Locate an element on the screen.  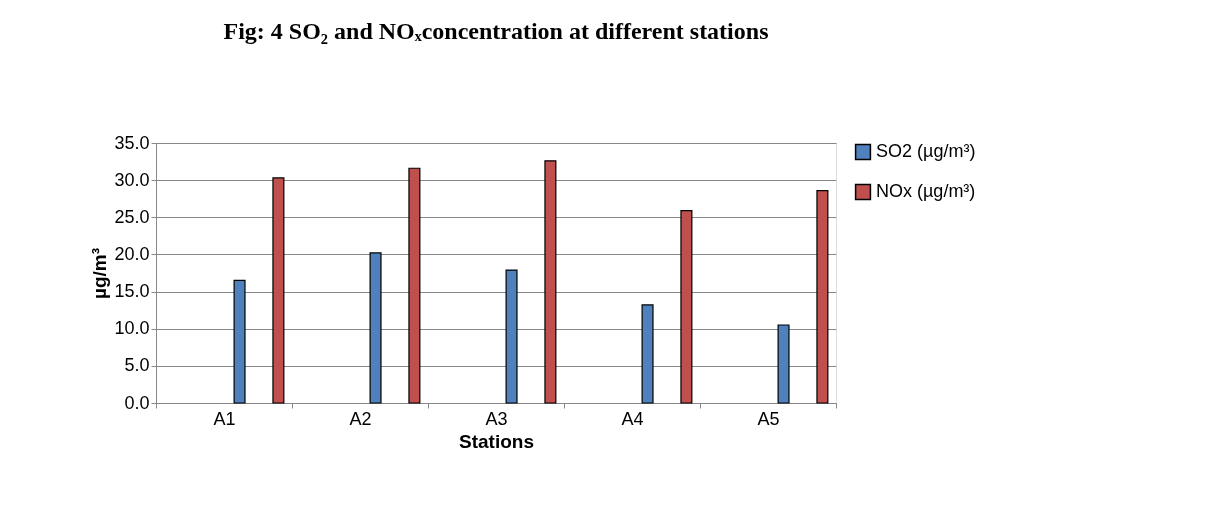
x-tick-label: A1 is located at coordinates (224, 418).